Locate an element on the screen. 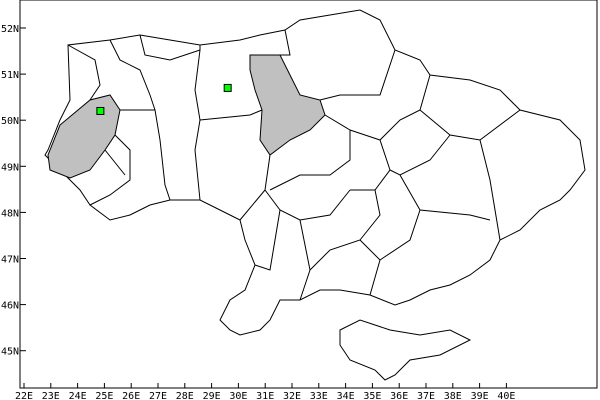  x-tick-label: 37E is located at coordinates (426, 395).